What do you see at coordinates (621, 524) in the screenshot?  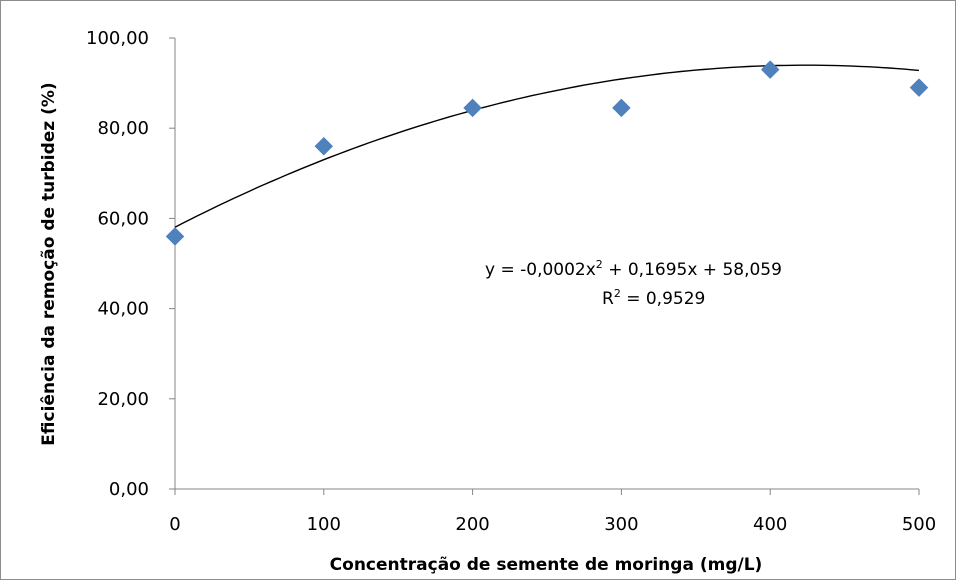 I see `x-tick-label: 300` at bounding box center [621, 524].